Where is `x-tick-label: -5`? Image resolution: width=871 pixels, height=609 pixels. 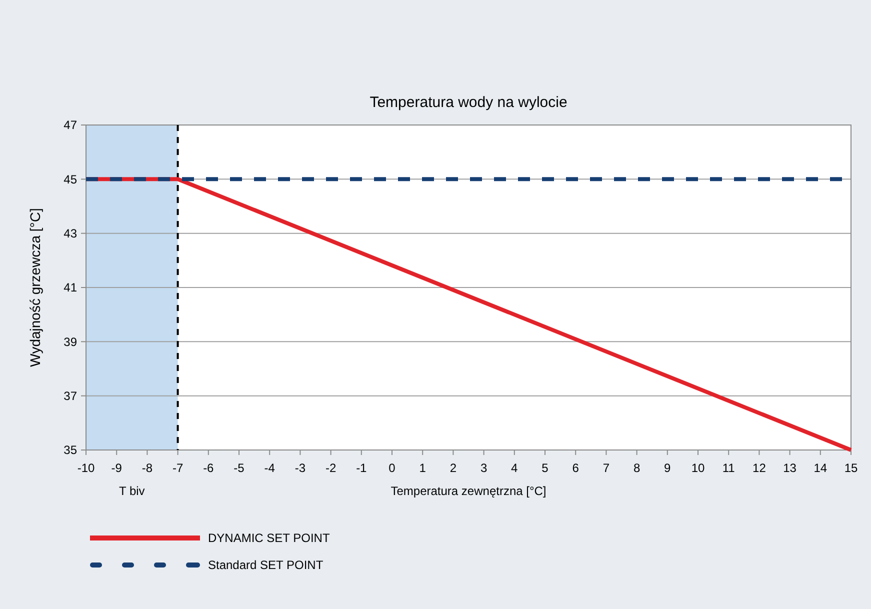
x-tick-label: -5 is located at coordinates (239, 468).